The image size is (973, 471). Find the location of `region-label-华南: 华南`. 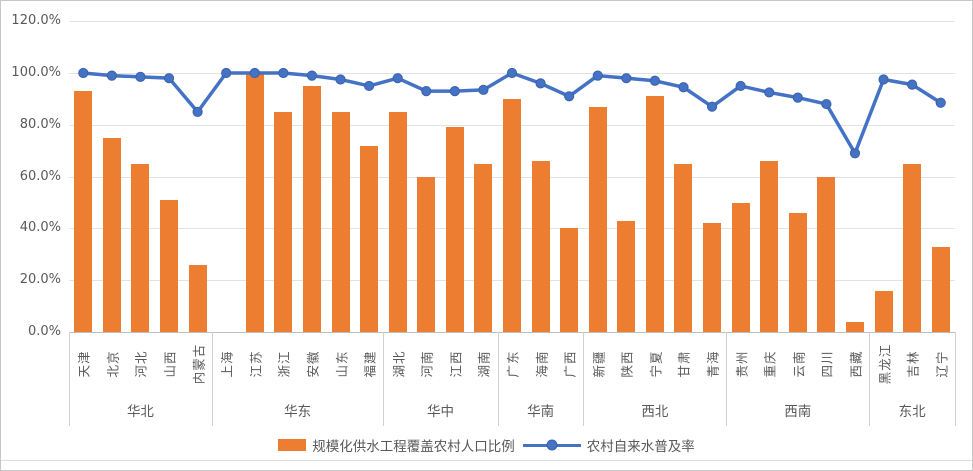

region-label-华南: 华南 is located at coordinates (541, 412).